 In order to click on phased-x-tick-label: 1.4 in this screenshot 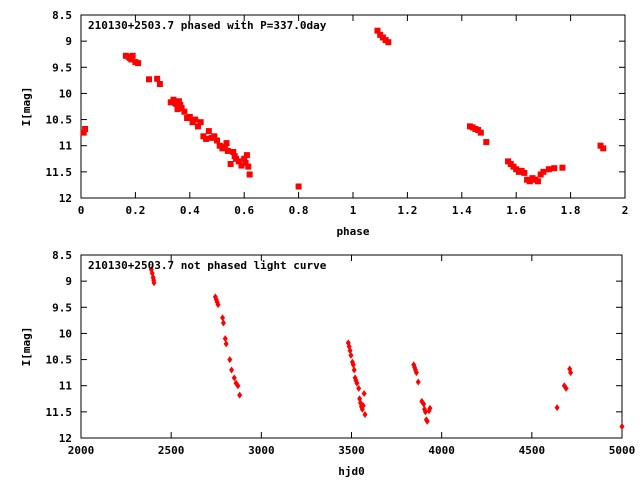, I will do `click(462, 210)`.